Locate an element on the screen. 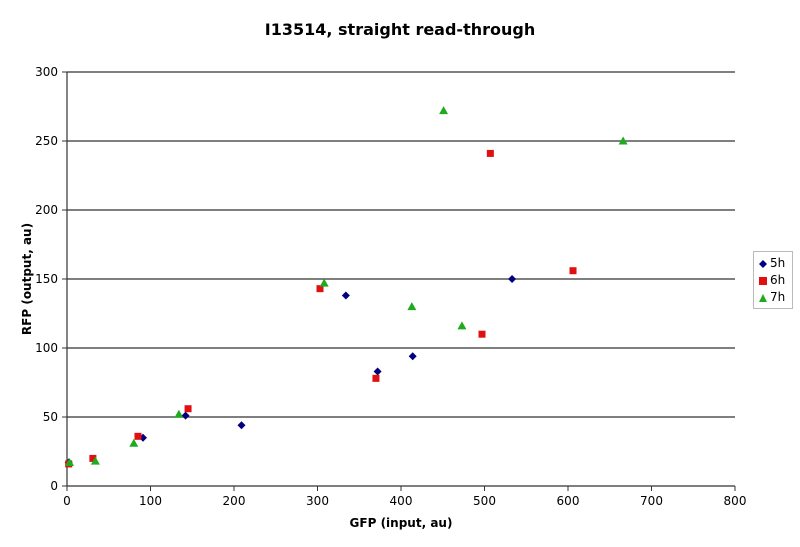  x-tick-label: 500 is located at coordinates (484, 501).